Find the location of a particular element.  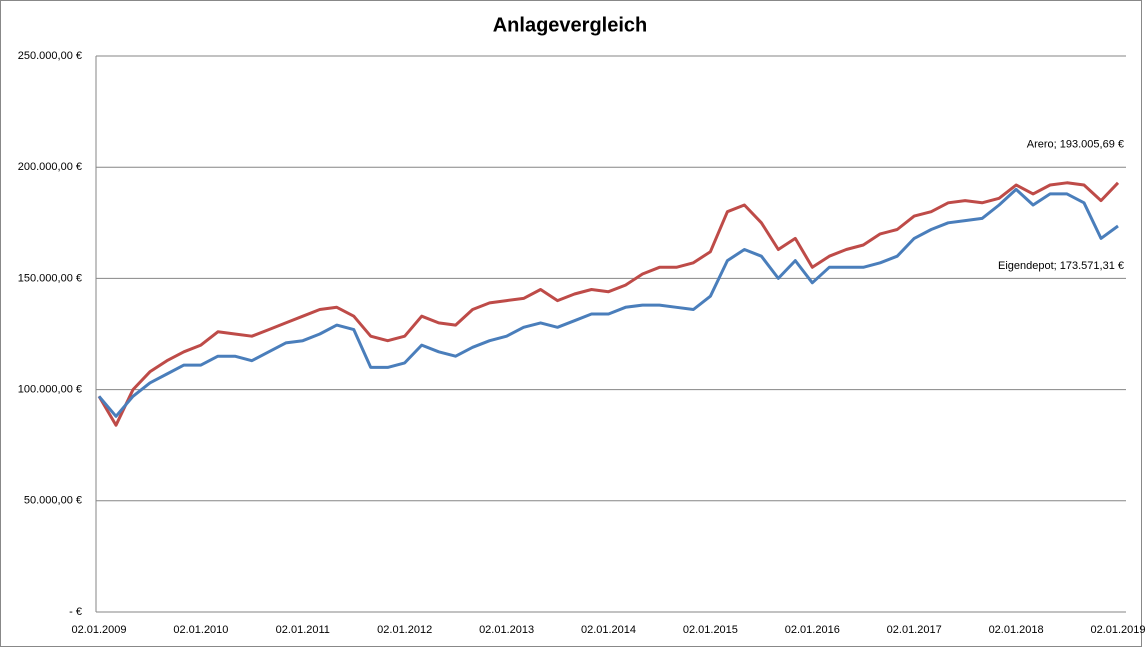

x-tick-label: 02.01.2016 is located at coordinates (812, 630).